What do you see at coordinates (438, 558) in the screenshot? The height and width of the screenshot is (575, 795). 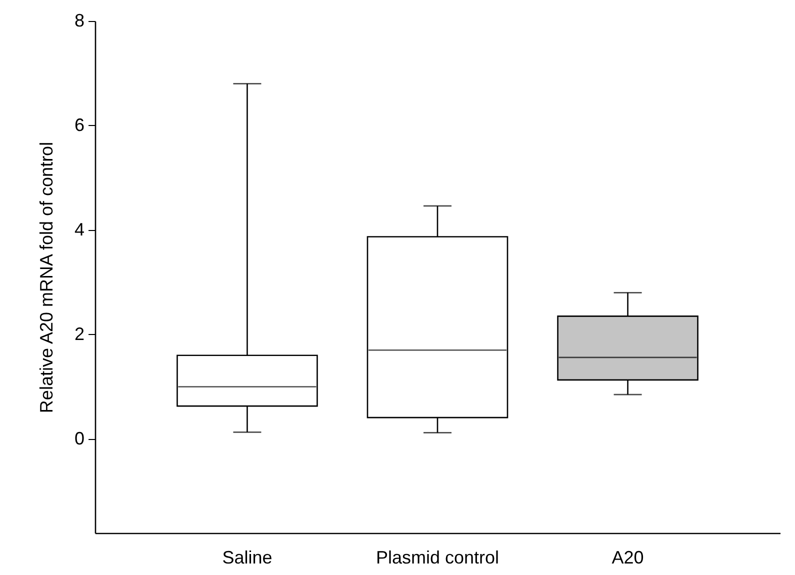 I see `x-tick-label: Plasmid control` at bounding box center [438, 558].